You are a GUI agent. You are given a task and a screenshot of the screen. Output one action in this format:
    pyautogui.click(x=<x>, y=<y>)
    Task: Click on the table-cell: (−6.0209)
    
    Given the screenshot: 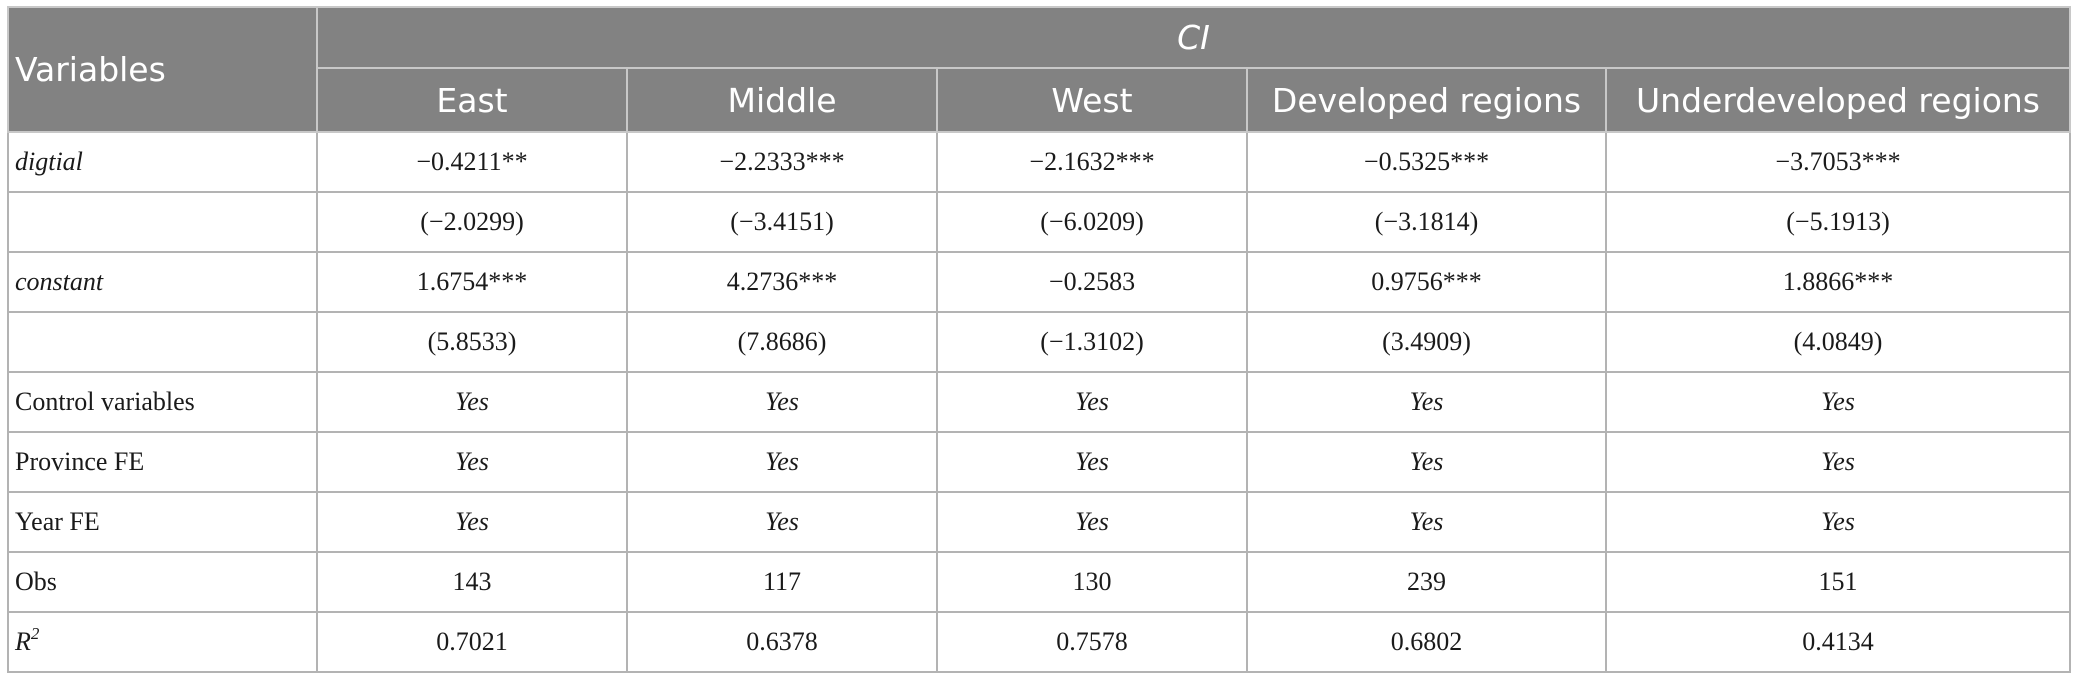 What is the action you would take?
    pyautogui.click(x=1092, y=222)
    